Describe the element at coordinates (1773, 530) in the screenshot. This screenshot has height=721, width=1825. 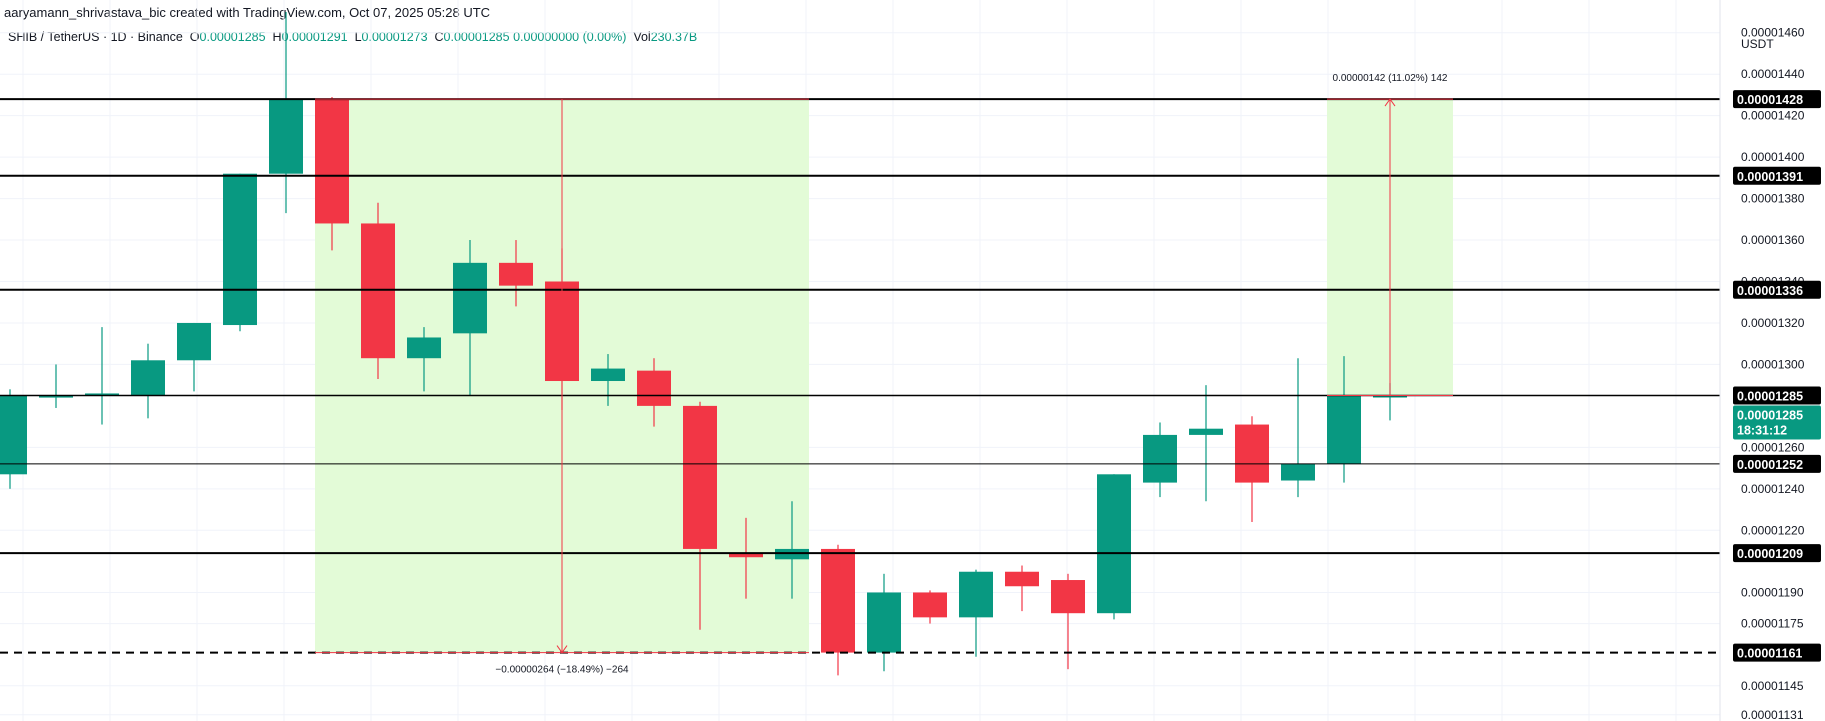
I see `axis-tick-label: 0.00001220` at that location.